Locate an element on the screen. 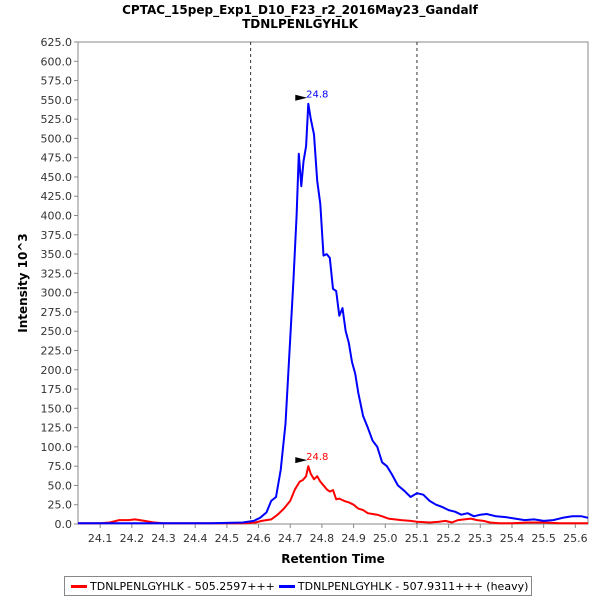 The width and height of the screenshot is (600, 600). y-tick-label: 425.0 is located at coordinates (57, 196).